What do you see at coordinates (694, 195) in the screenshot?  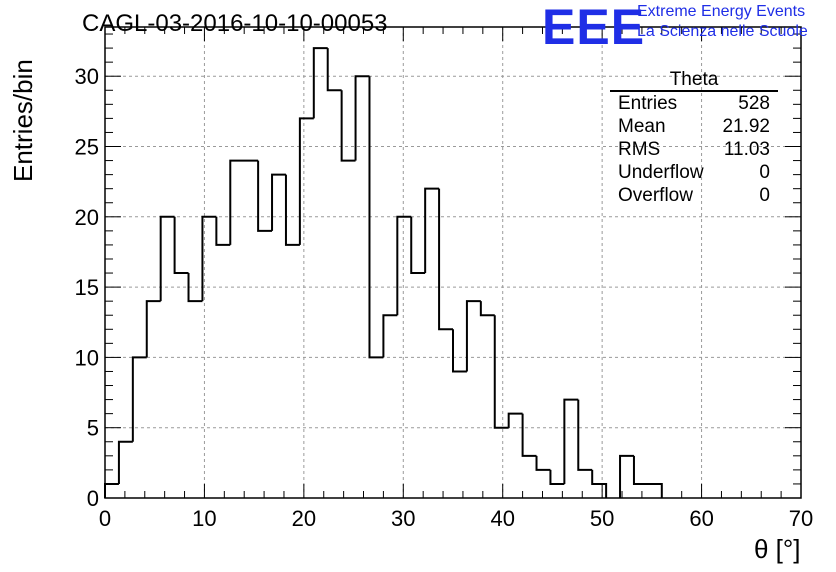 I see `stats-row-overflow: Overflow 0` at bounding box center [694, 195].